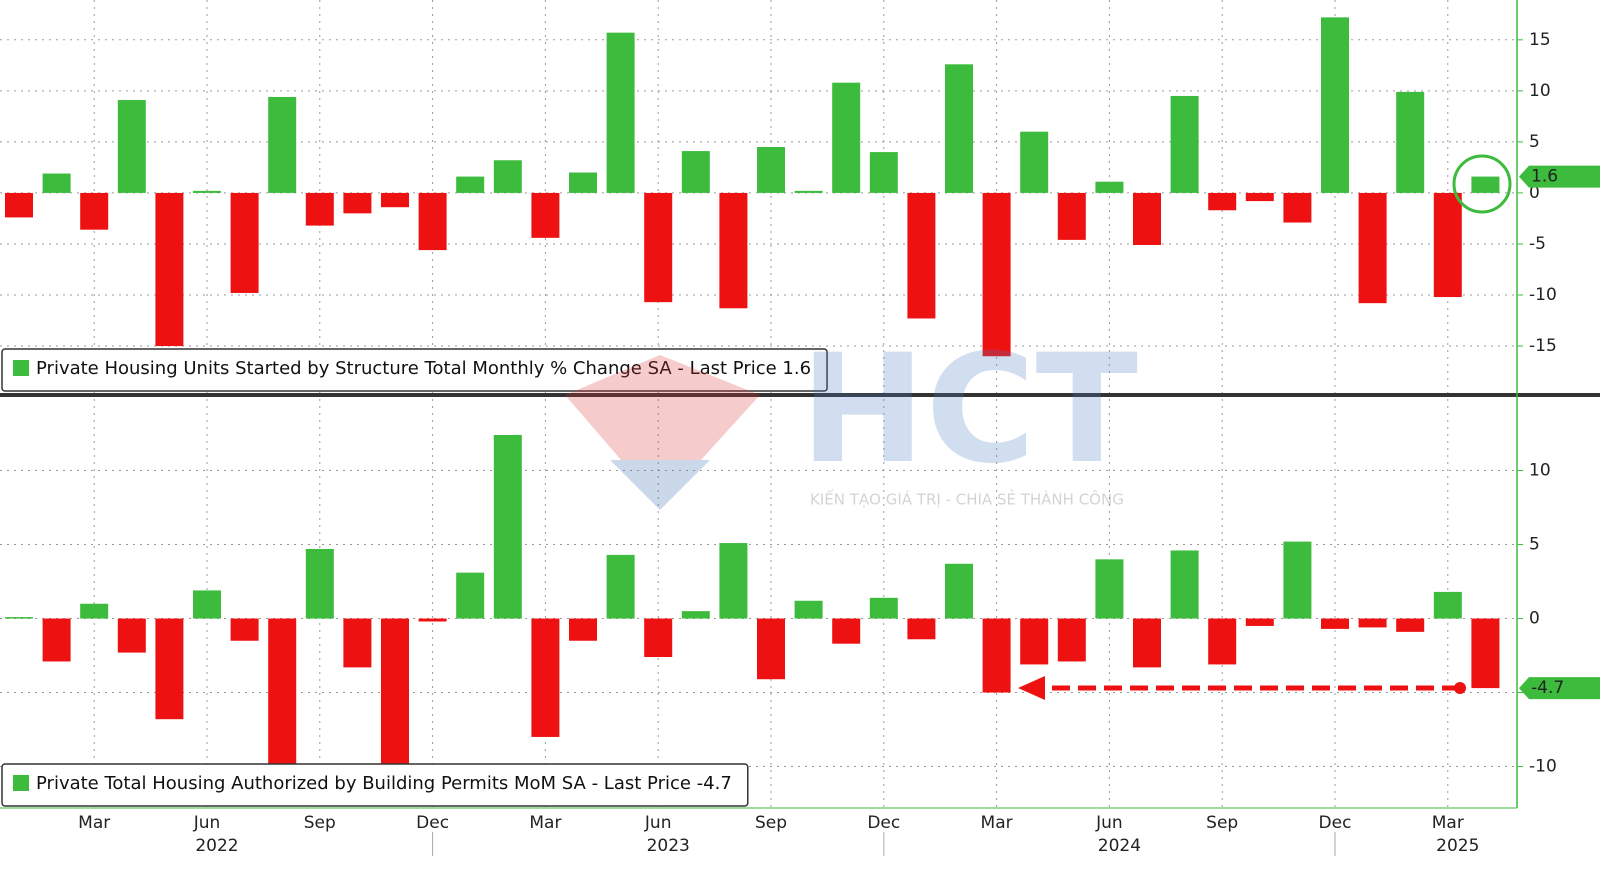  I want to click on arrow, so click(1242, 688).